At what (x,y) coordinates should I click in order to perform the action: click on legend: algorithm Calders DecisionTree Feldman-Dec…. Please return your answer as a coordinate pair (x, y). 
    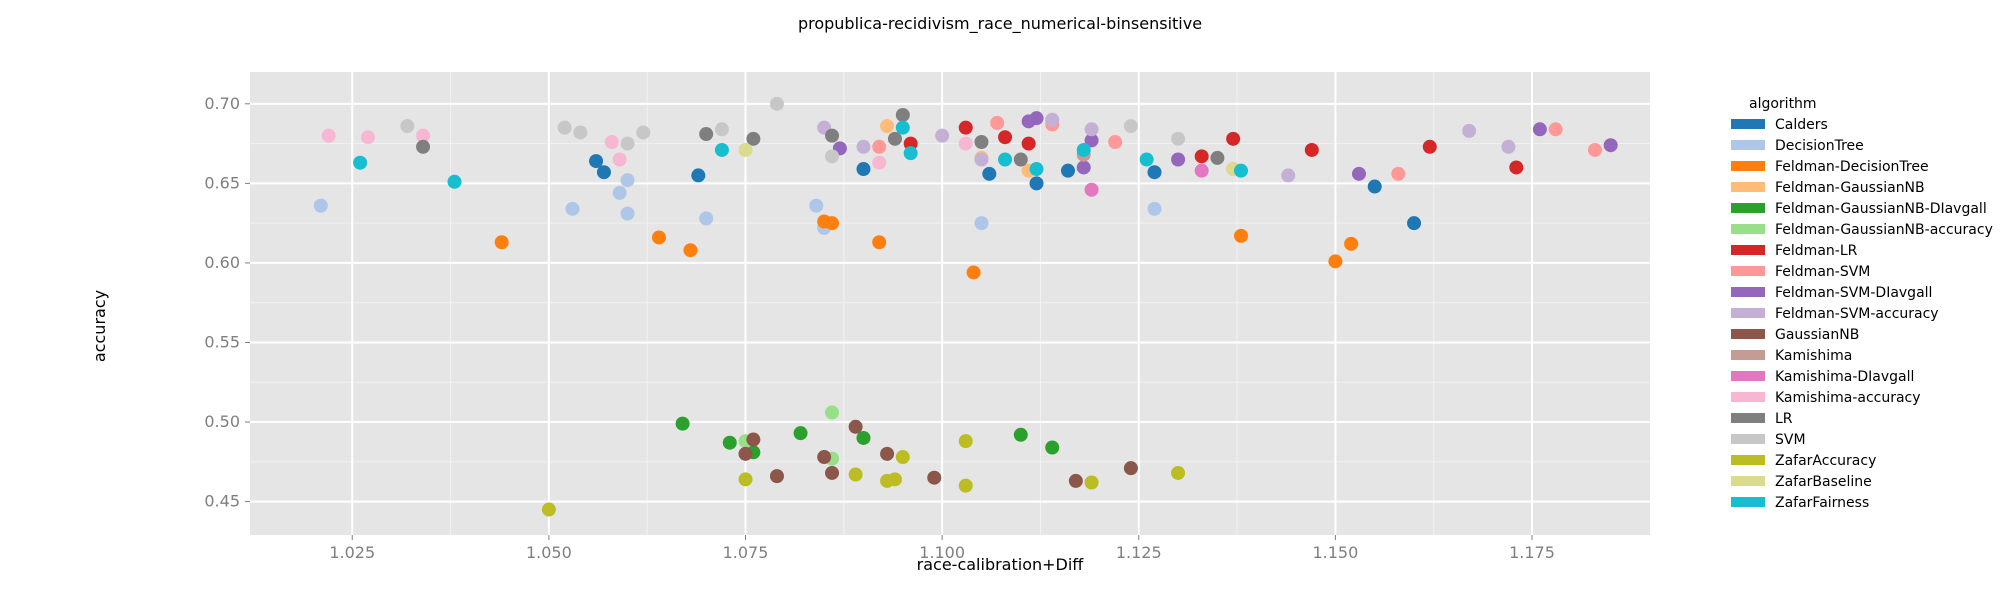
    Looking at the image, I should click on (1862, 303).